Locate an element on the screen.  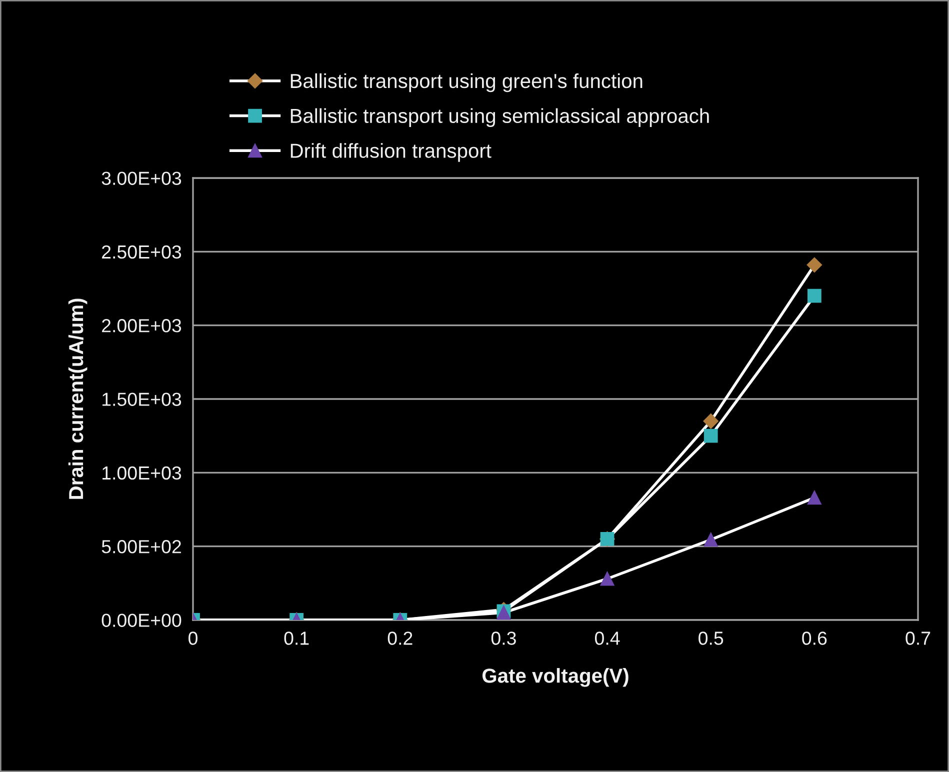
y-tick-label: 1.50E+03 is located at coordinates (142, 399).